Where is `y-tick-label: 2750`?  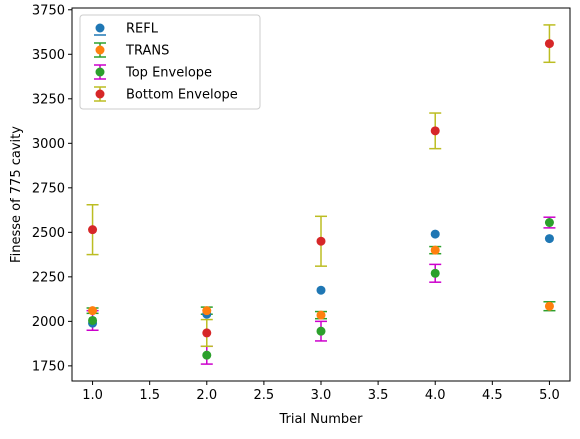 y-tick-label: 2750 is located at coordinates (48, 188).